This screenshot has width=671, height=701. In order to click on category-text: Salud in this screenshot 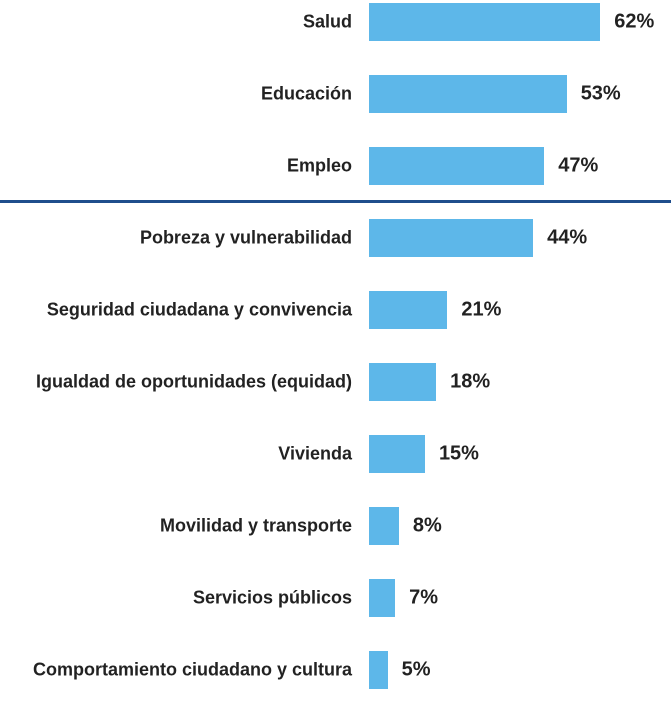, I will do `click(327, 21)`.